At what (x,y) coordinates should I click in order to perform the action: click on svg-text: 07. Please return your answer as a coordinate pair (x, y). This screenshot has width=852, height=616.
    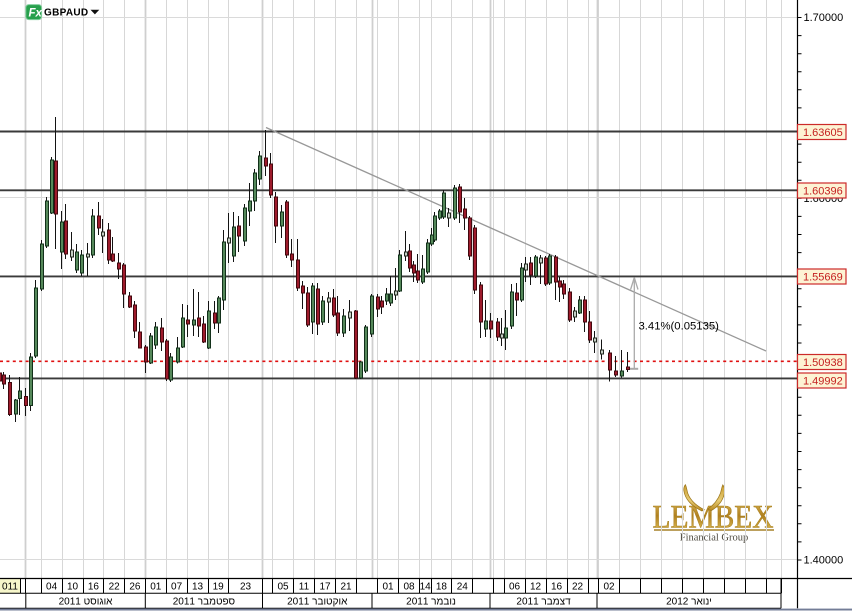
    Looking at the image, I should click on (177, 586).